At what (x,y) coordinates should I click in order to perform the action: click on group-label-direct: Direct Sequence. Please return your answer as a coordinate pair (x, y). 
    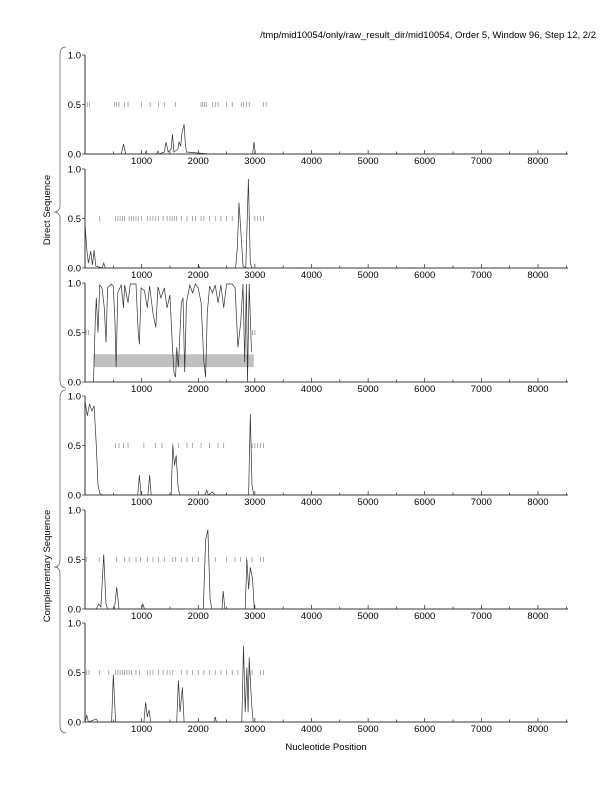
    Looking at the image, I should click on (47, 210).